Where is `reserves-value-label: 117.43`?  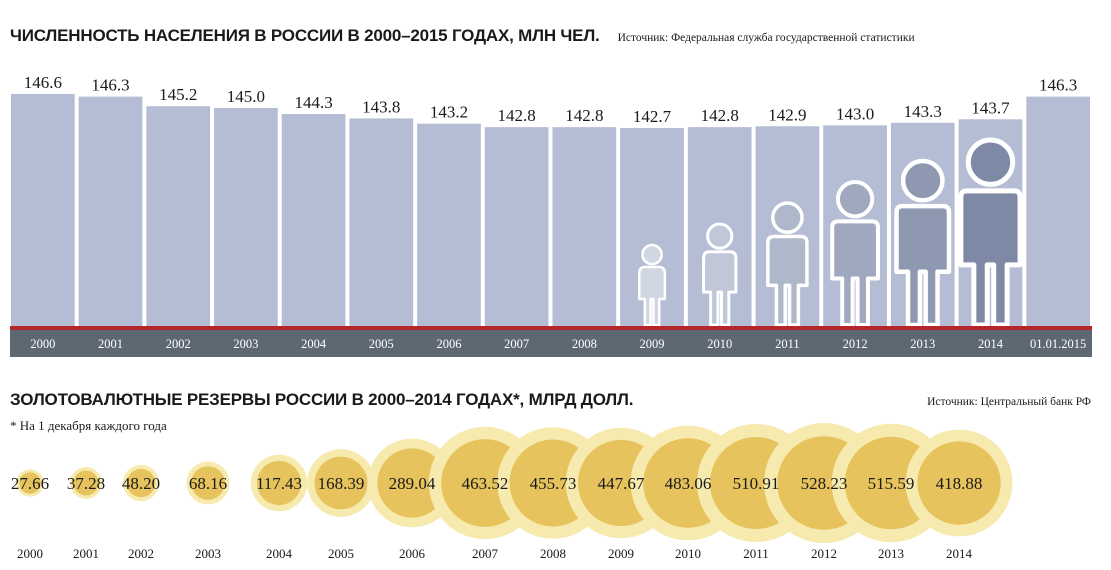 reserves-value-label: 117.43 is located at coordinates (279, 483).